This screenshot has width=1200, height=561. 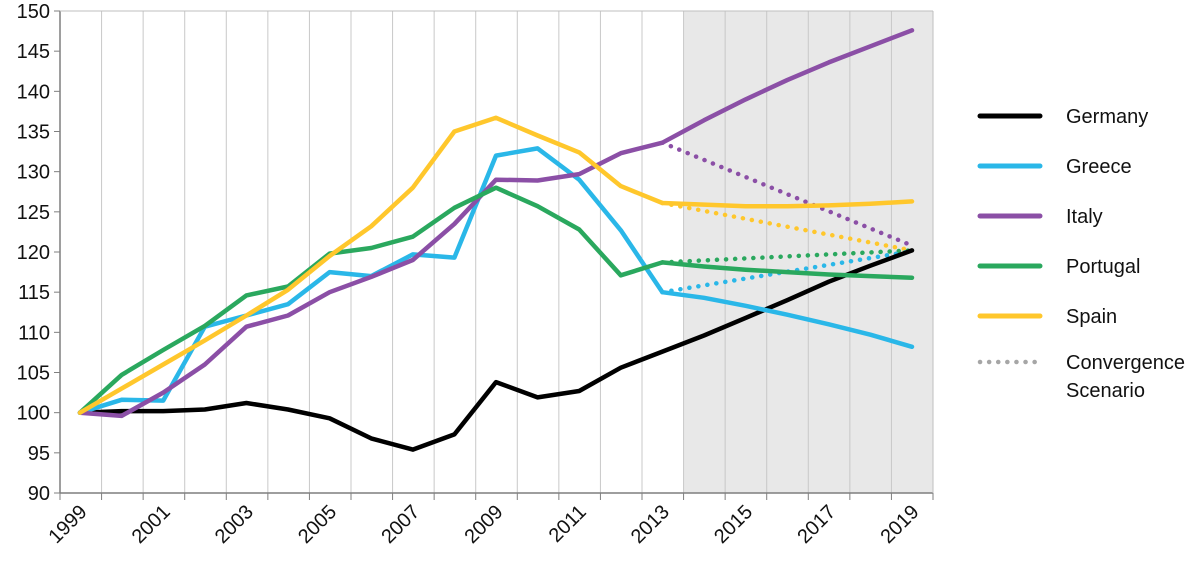 I want to click on y-tick-label: 125, so click(x=33, y=213).